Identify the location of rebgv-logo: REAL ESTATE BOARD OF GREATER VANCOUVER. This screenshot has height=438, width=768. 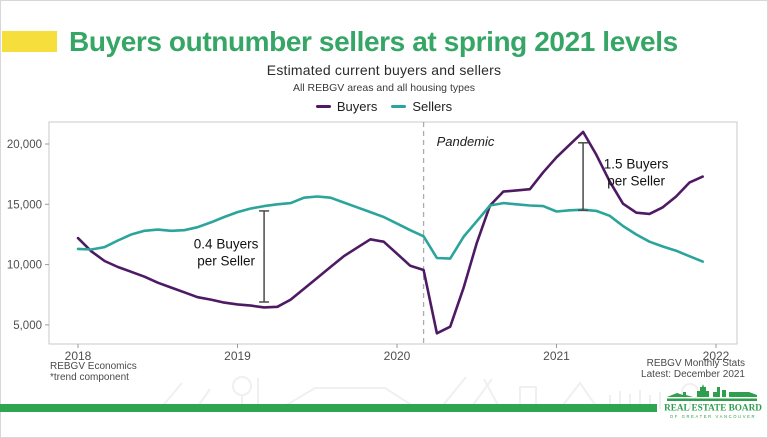
(713, 401).